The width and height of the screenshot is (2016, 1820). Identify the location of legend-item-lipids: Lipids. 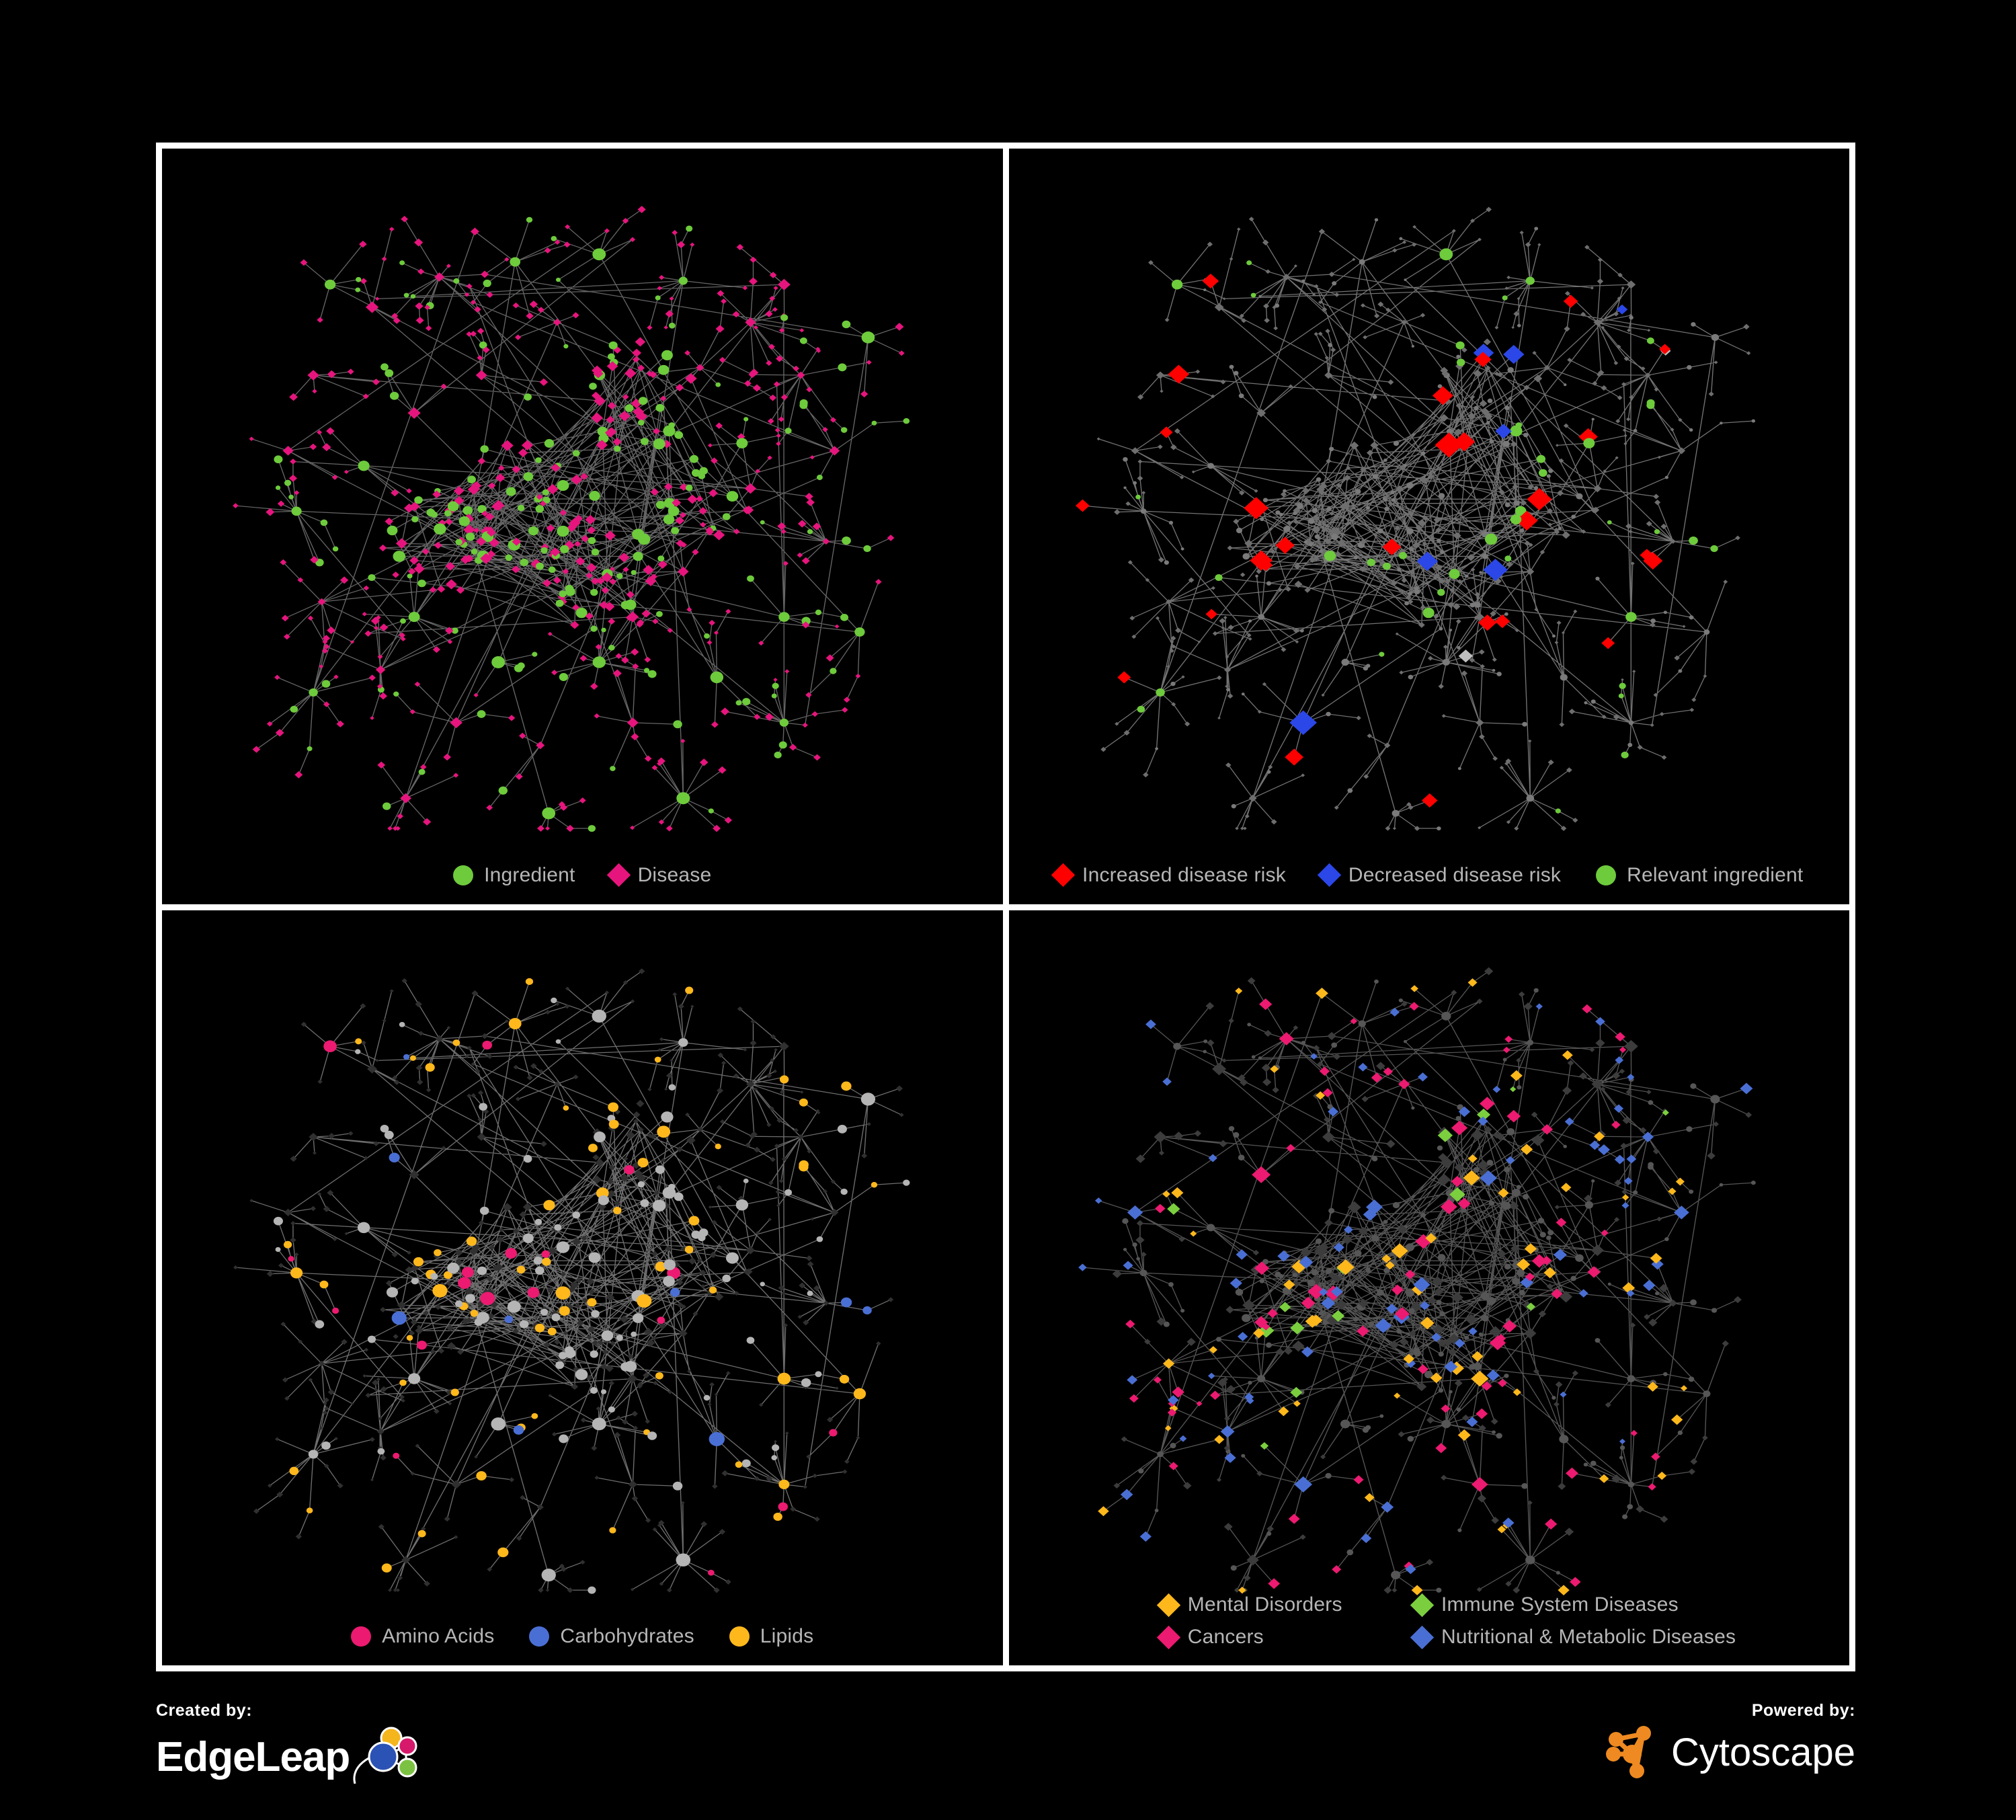
(771, 1636).